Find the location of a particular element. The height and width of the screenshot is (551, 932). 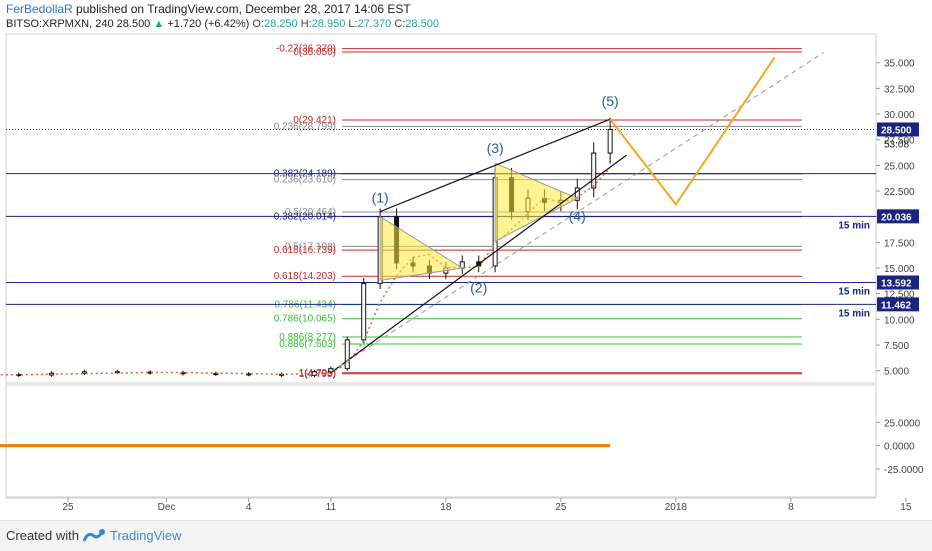

price-level-badge: 20.036 is located at coordinates (896, 217).